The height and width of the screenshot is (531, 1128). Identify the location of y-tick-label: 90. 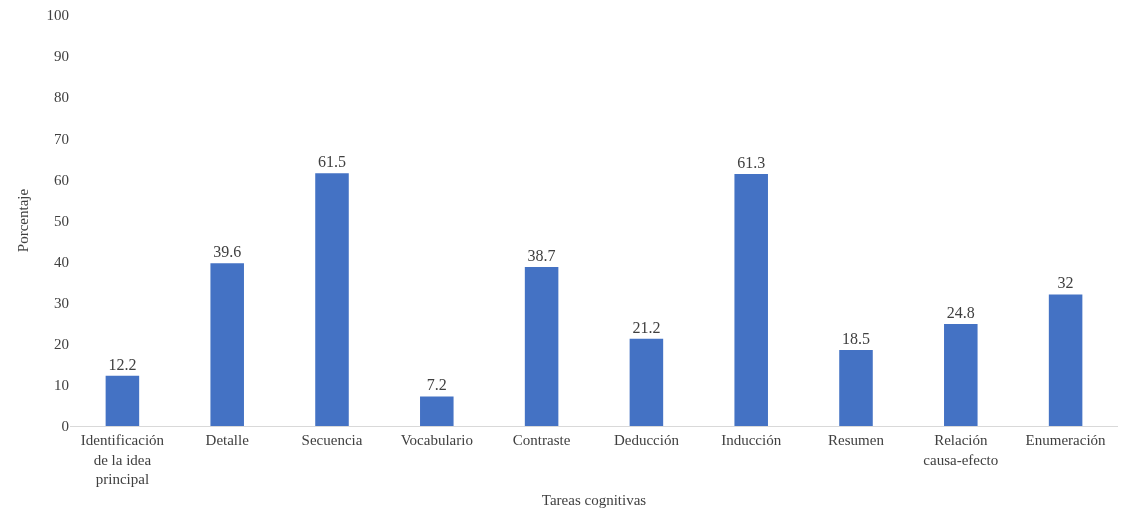
(61, 56).